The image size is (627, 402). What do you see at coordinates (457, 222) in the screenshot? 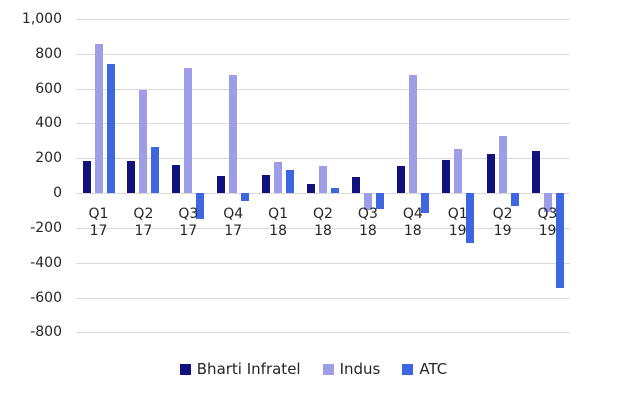
I see `x-axis-label: Q1 19` at bounding box center [457, 222].